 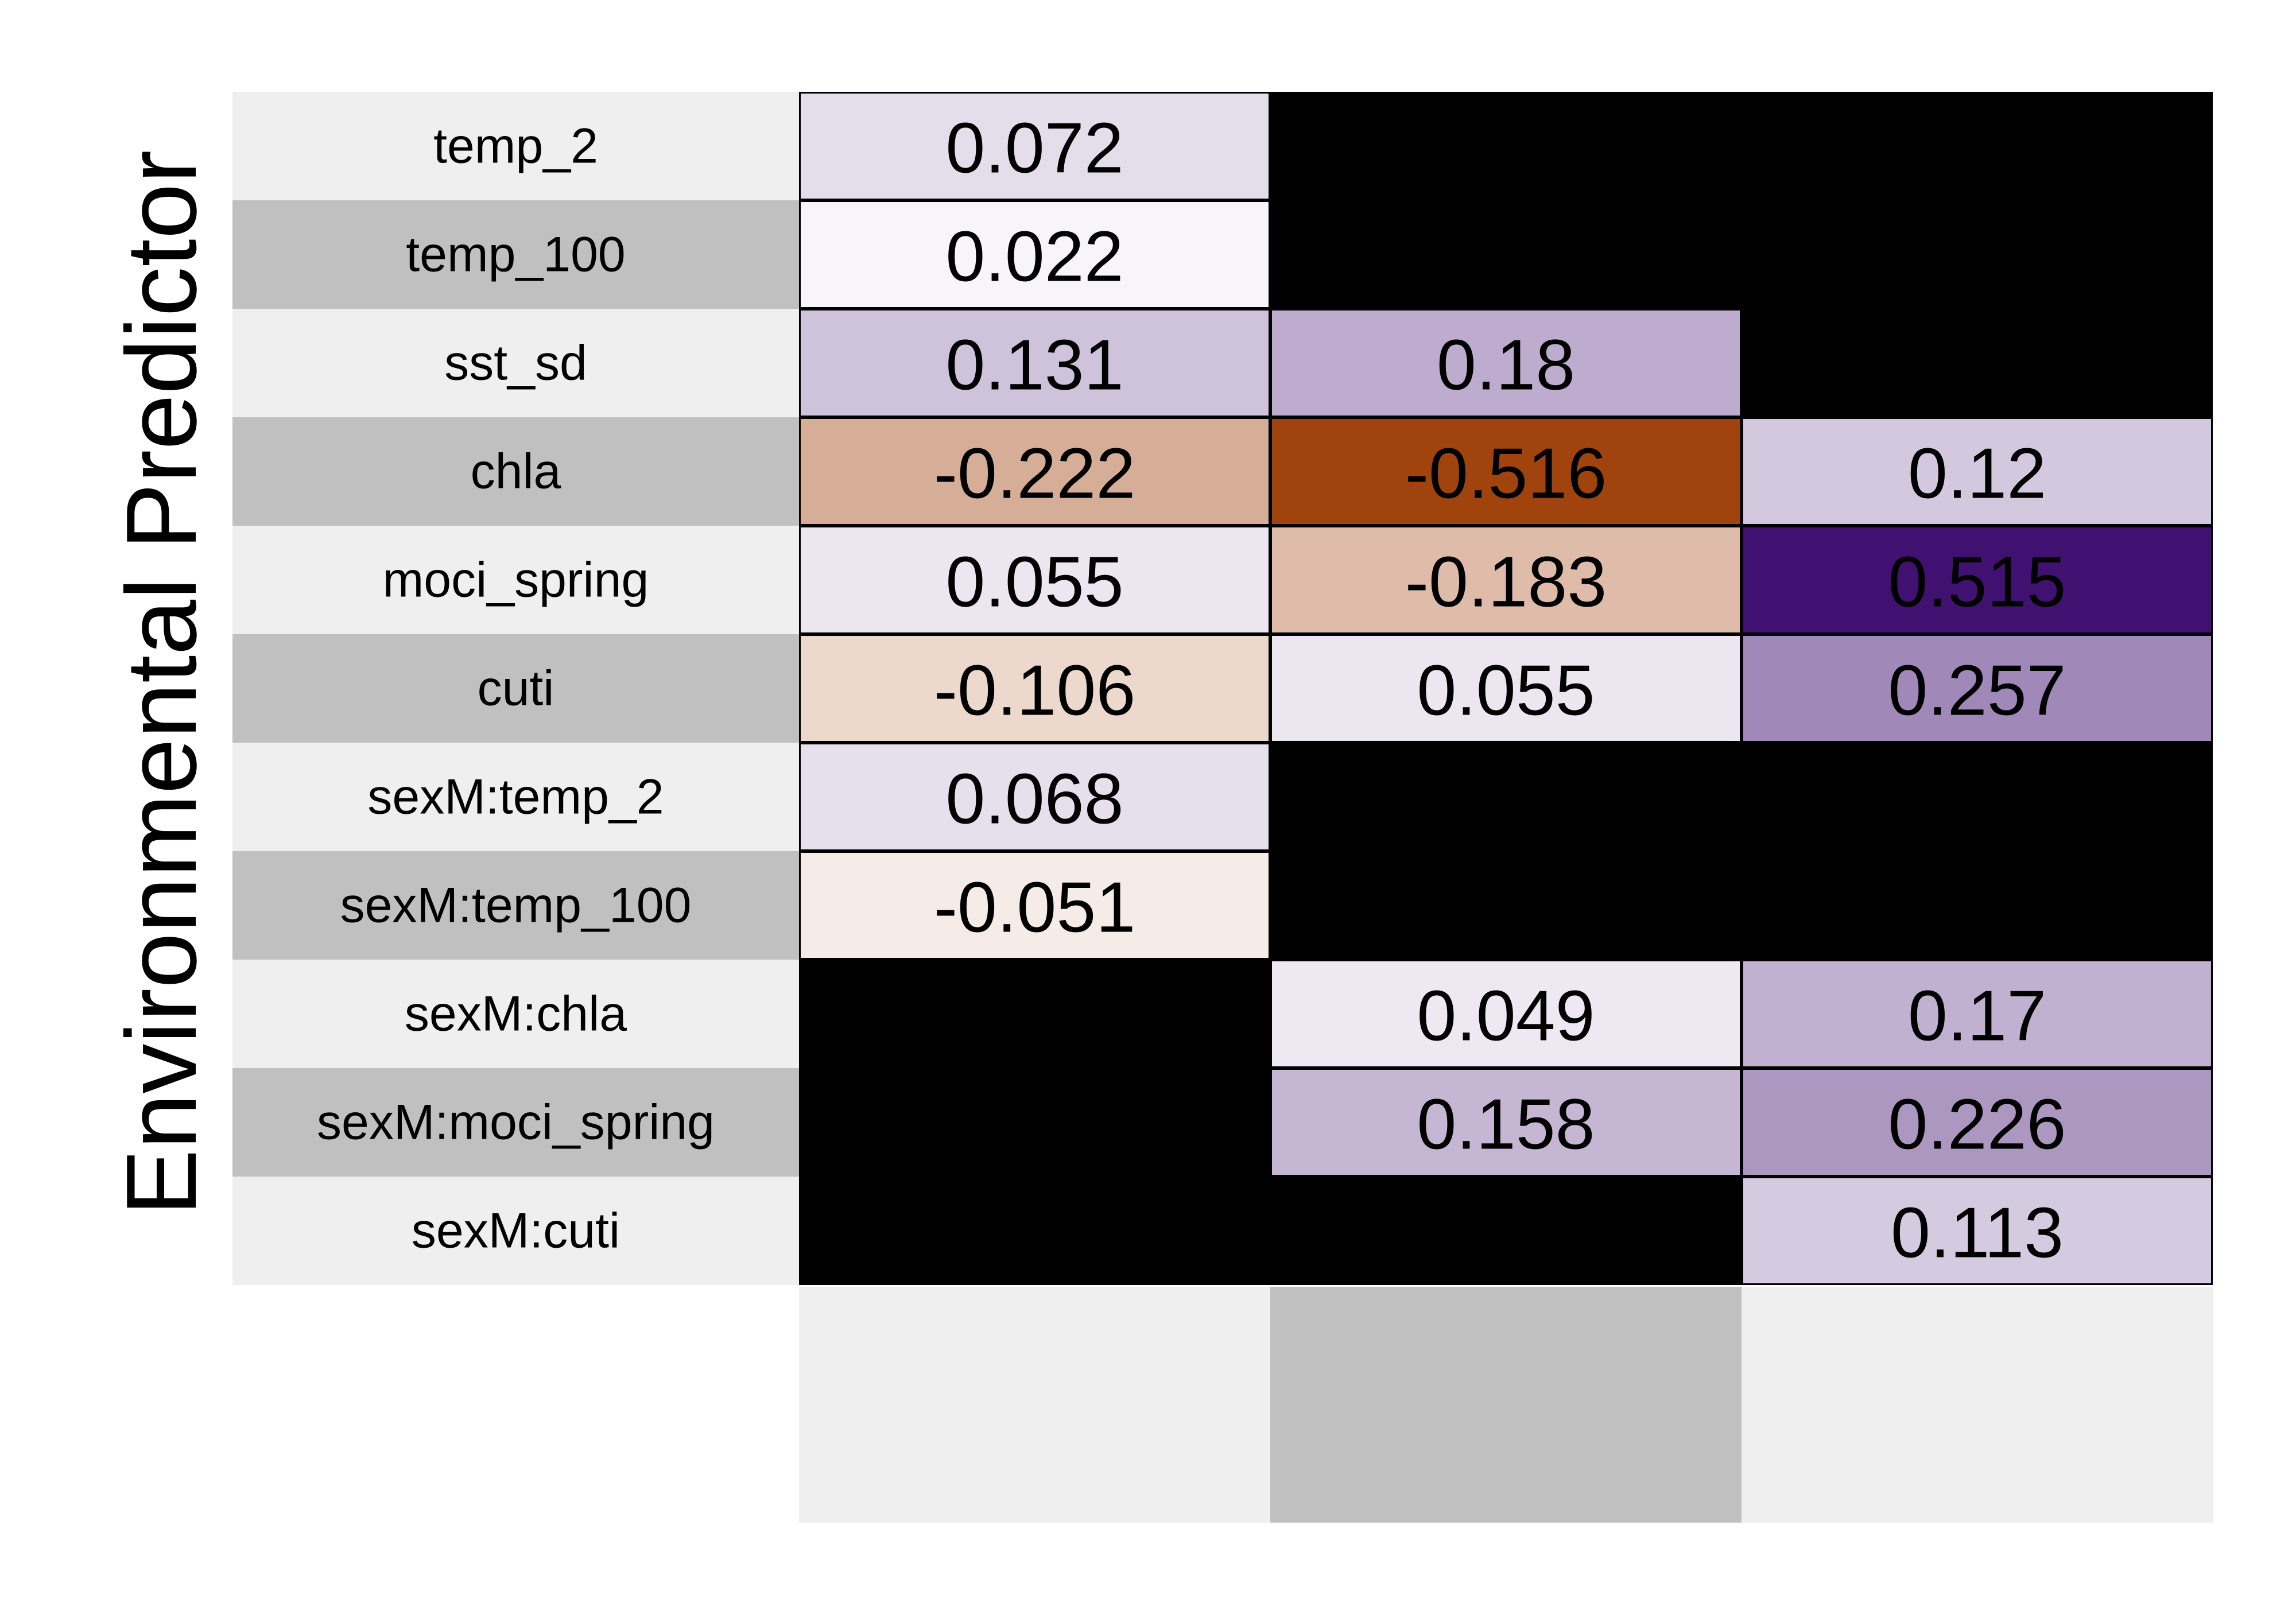 I want to click on cell-value-label: 0.12, so click(x=1977, y=474).